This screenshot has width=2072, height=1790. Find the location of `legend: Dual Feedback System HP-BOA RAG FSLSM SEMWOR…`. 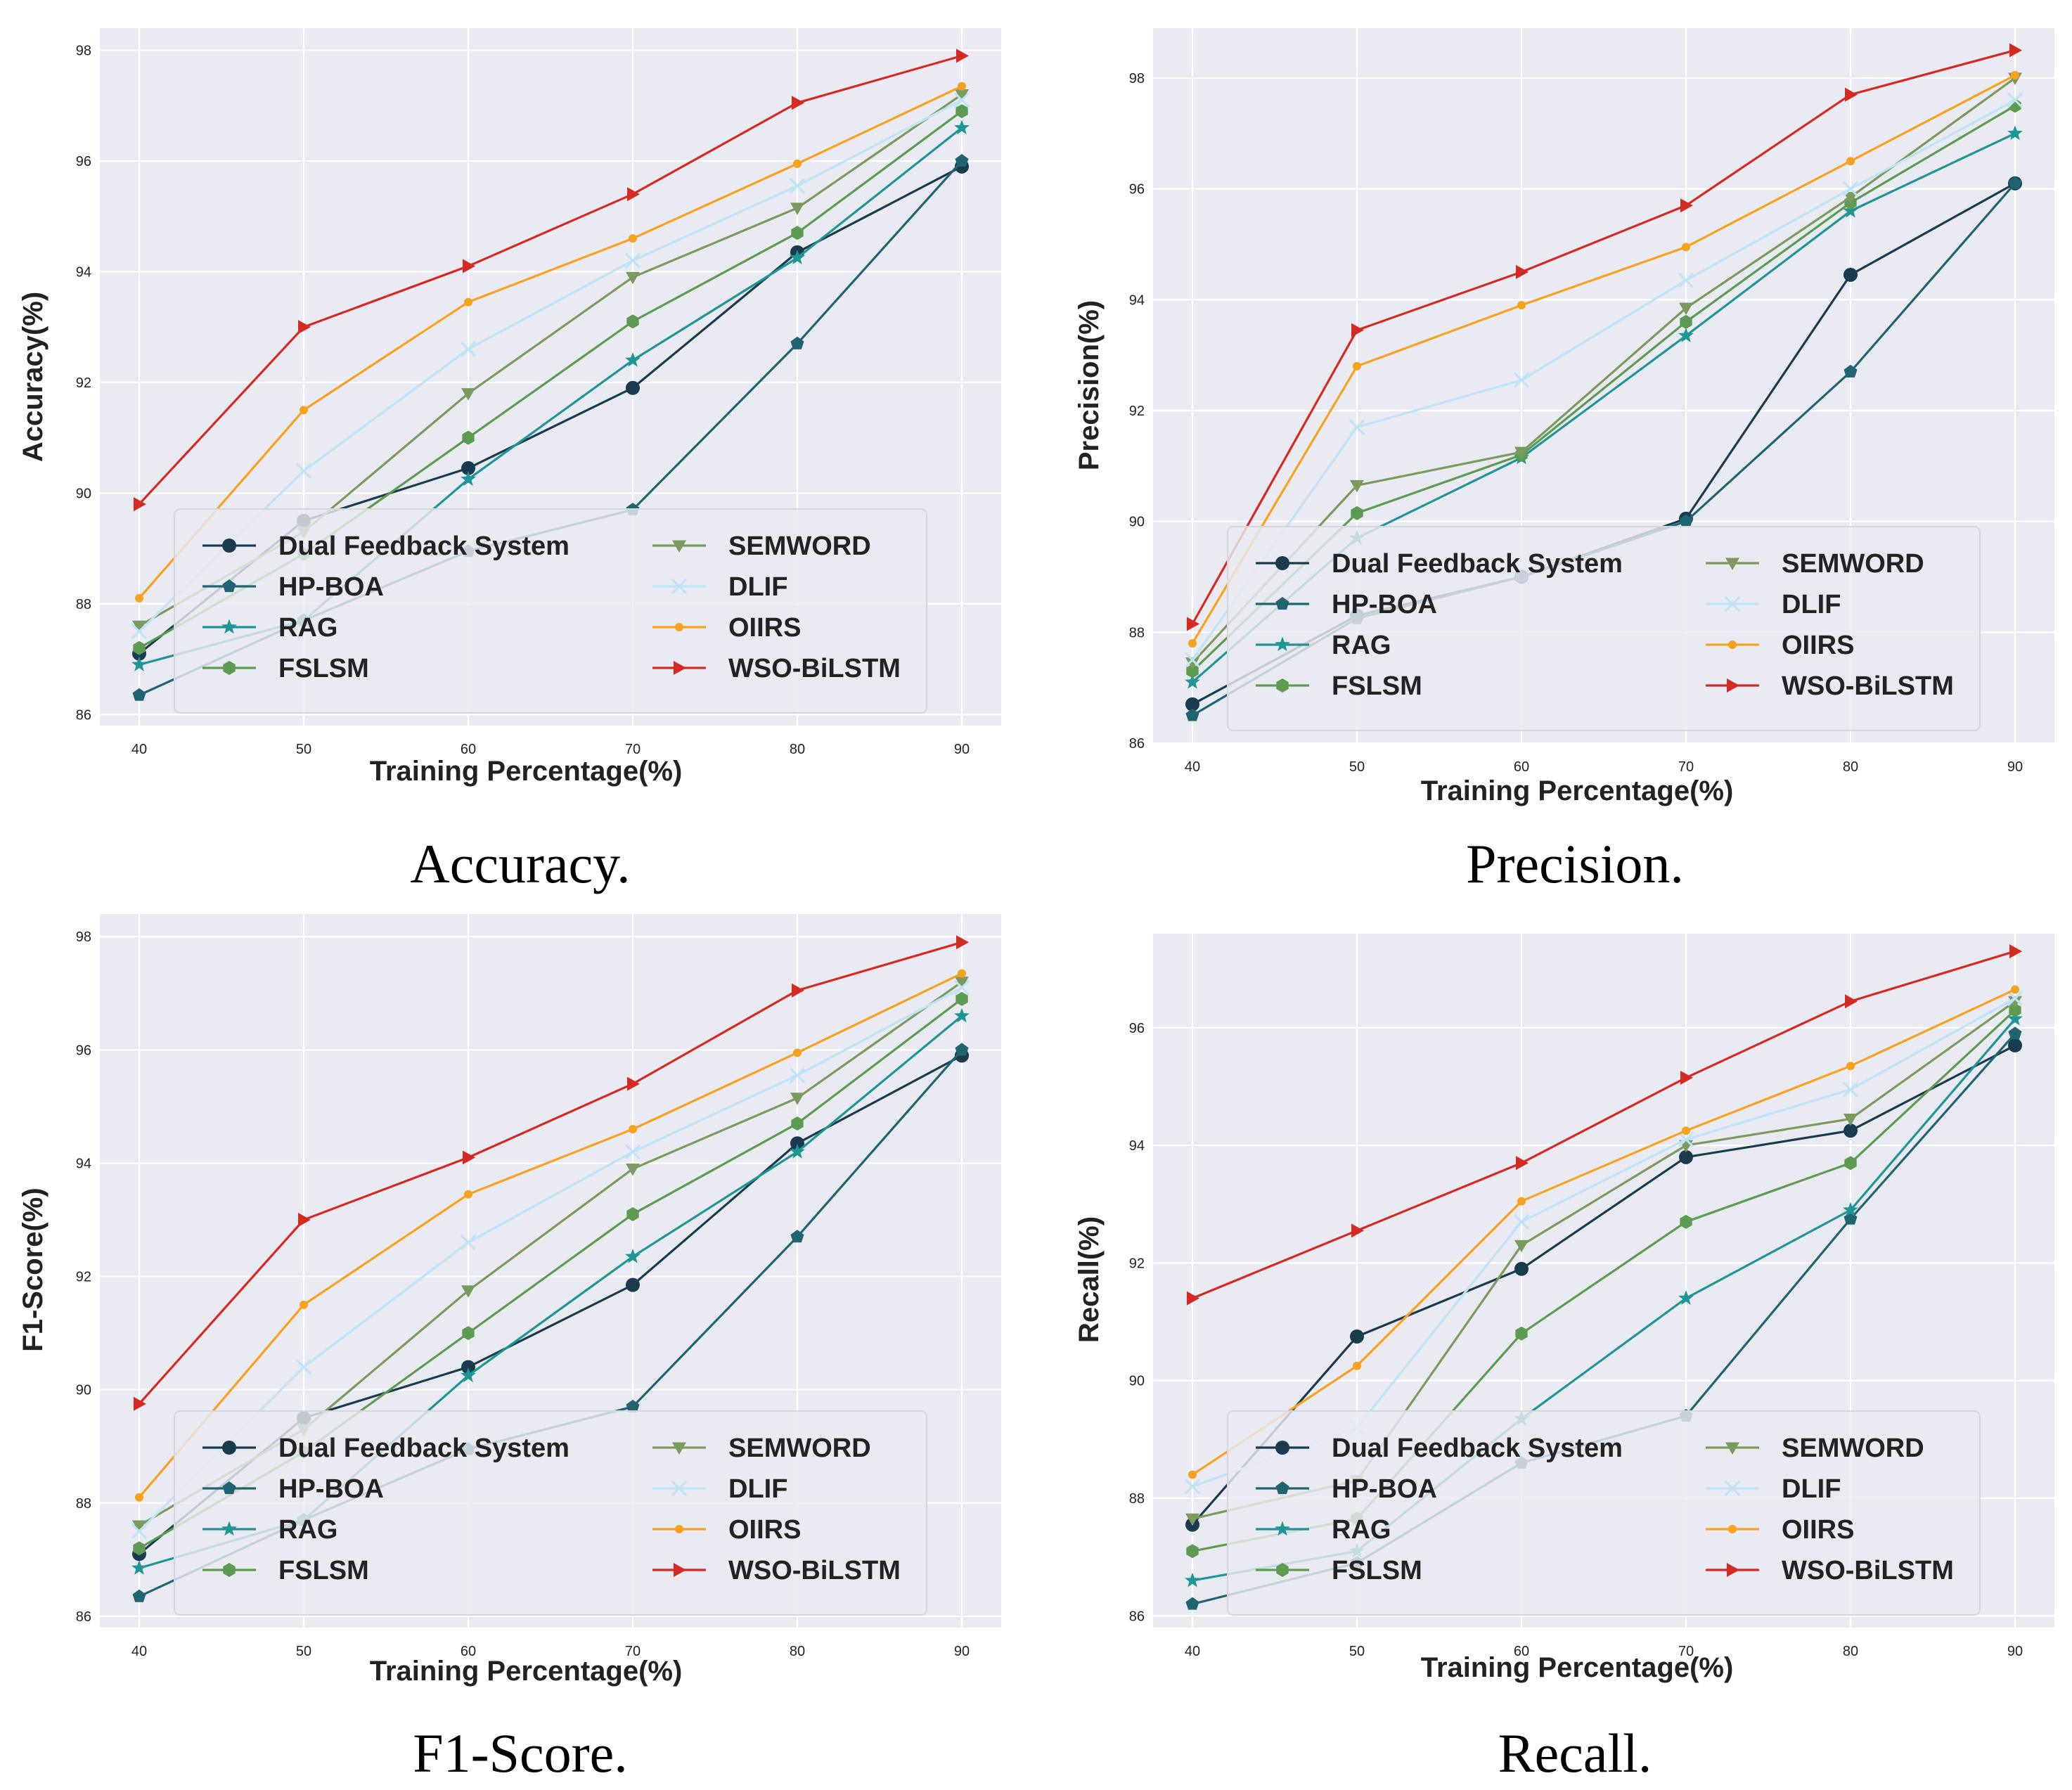

legend: Dual Feedback System HP-BOA RAG FSLSM SEMWOR… is located at coordinates (550, 1513).